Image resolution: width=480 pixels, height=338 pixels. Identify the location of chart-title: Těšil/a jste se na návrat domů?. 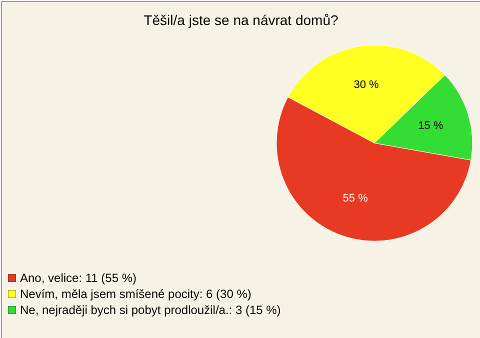
(241, 20).